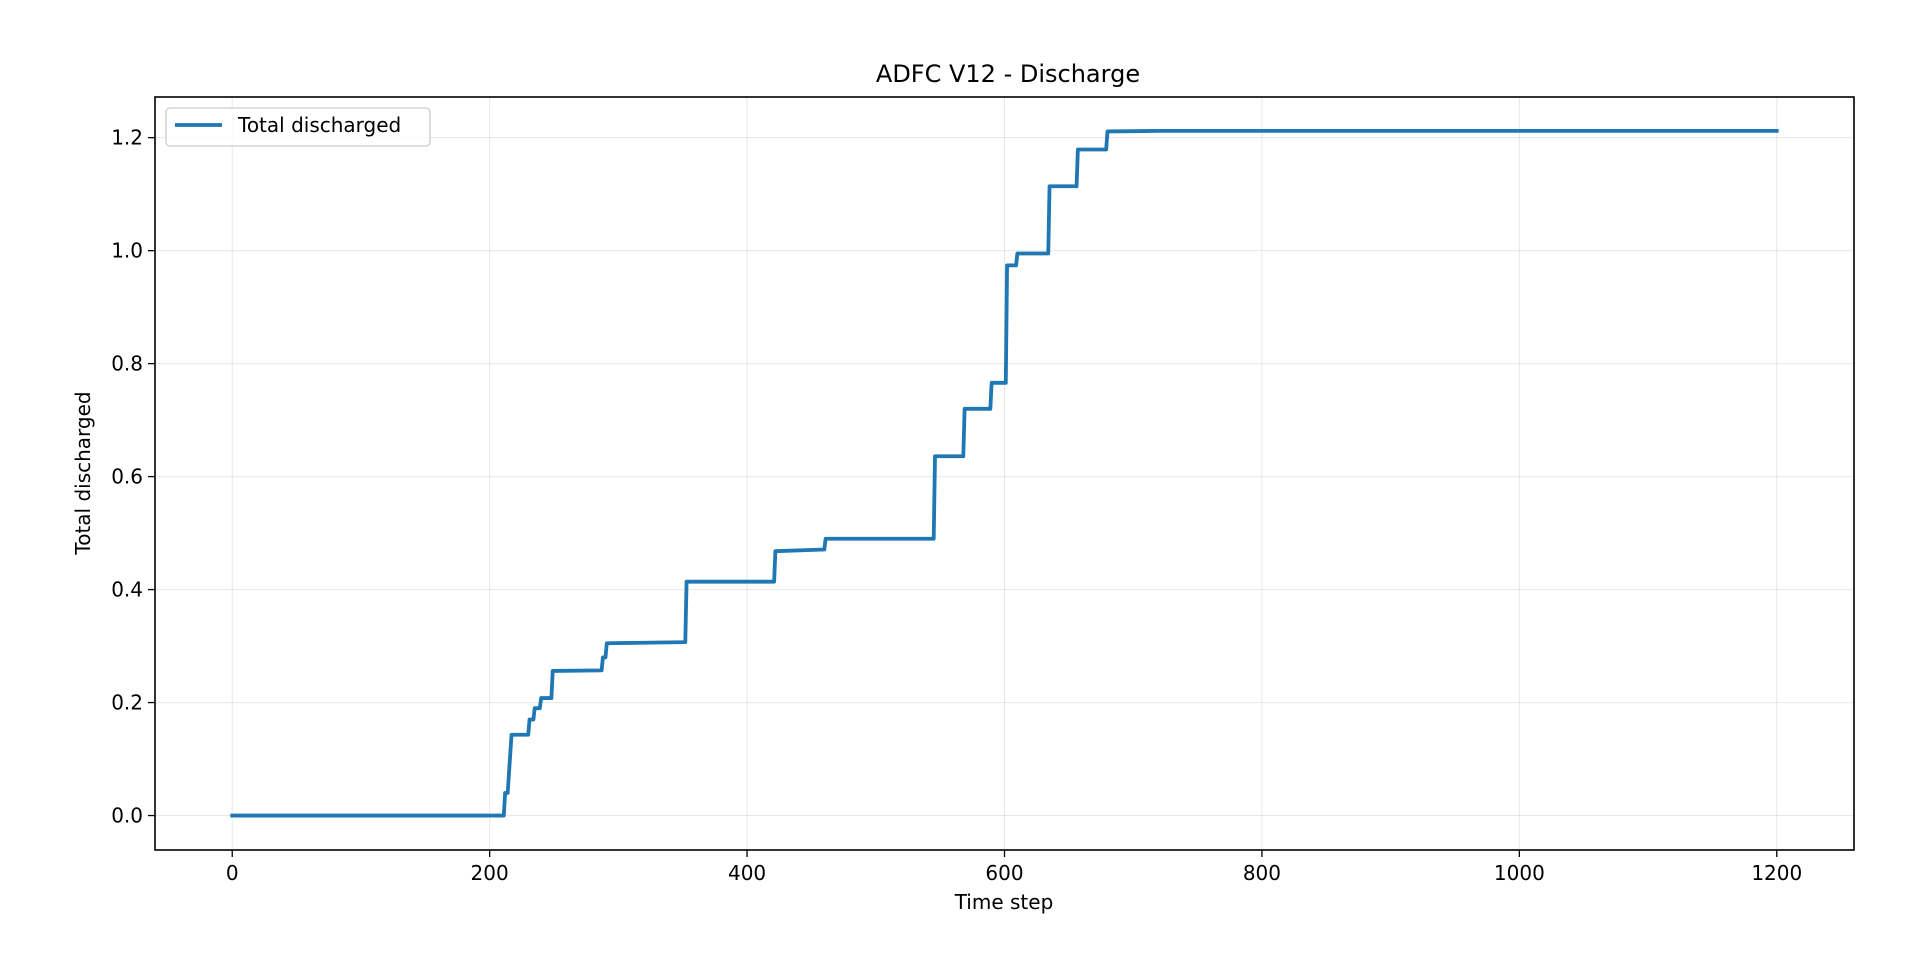 The height and width of the screenshot is (960, 1920). I want to click on x-tick-label: 600, so click(1004, 873).